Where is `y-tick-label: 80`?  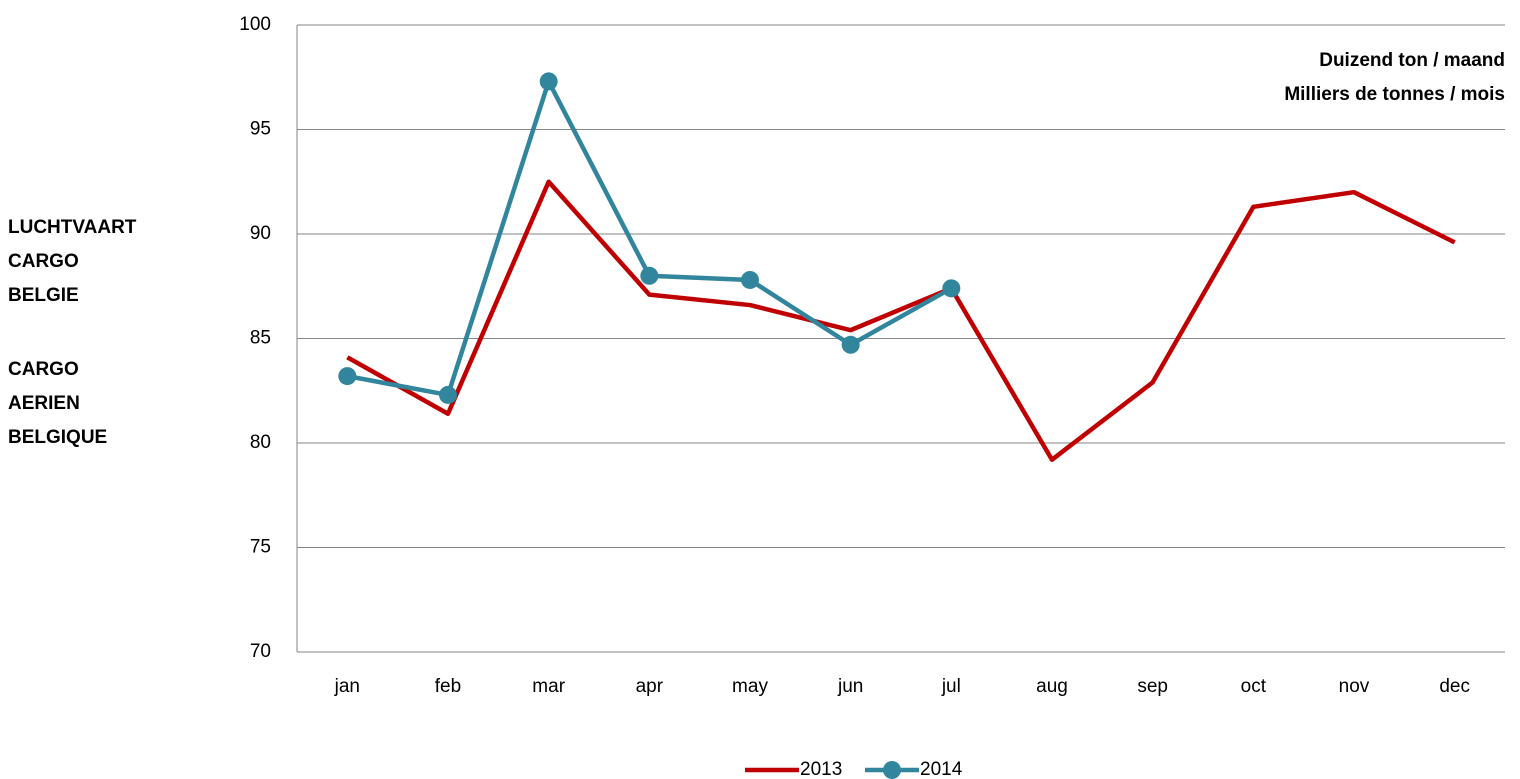
y-tick-label: 80 is located at coordinates (260, 442).